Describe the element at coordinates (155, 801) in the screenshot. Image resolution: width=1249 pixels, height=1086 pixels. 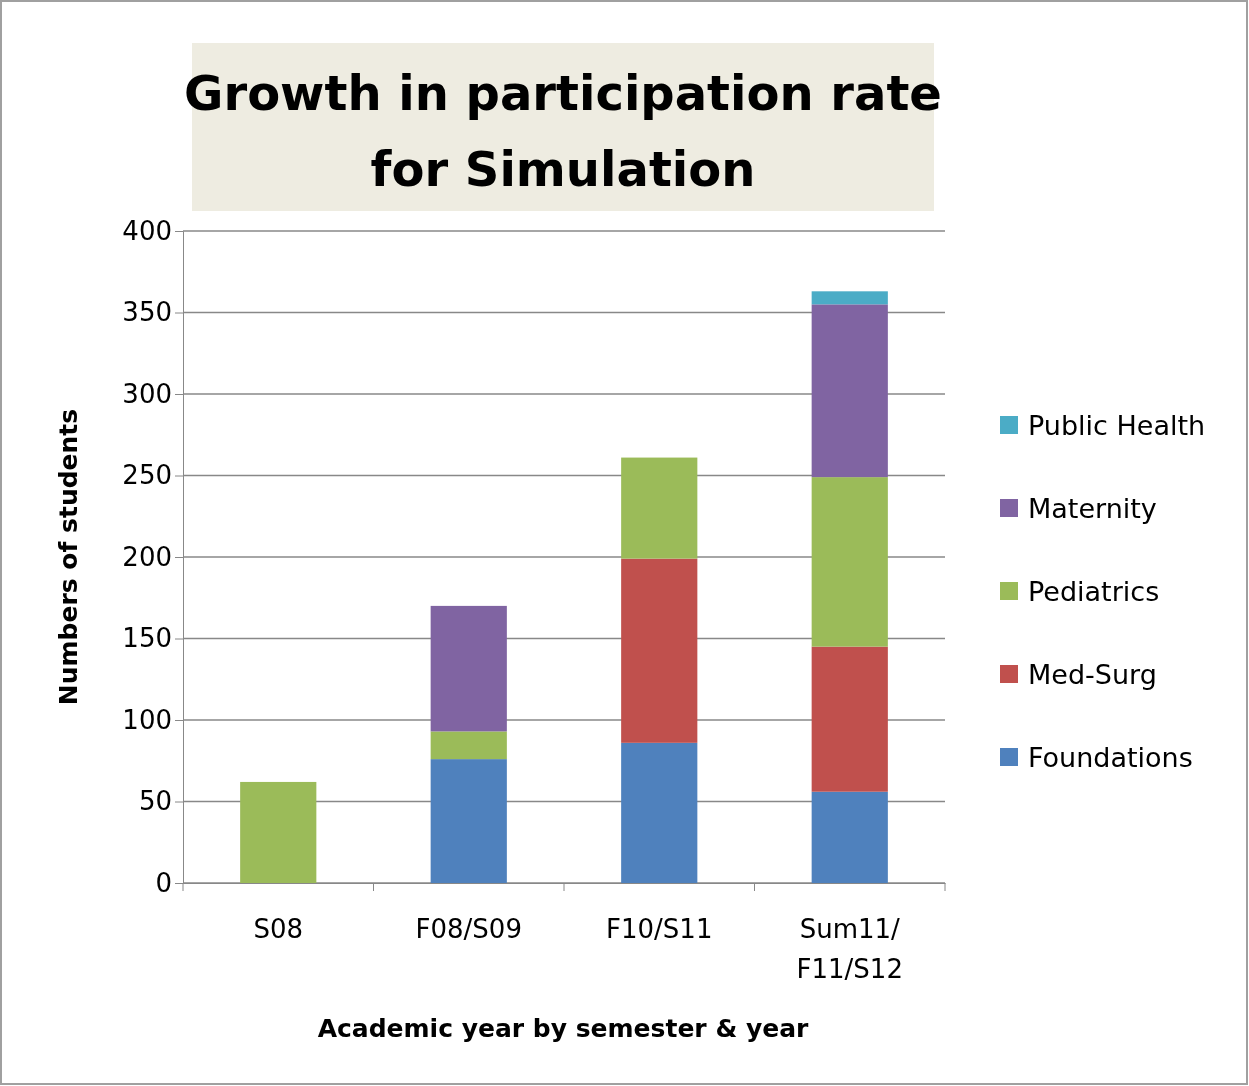
I see `y-tick-label: 50` at that location.